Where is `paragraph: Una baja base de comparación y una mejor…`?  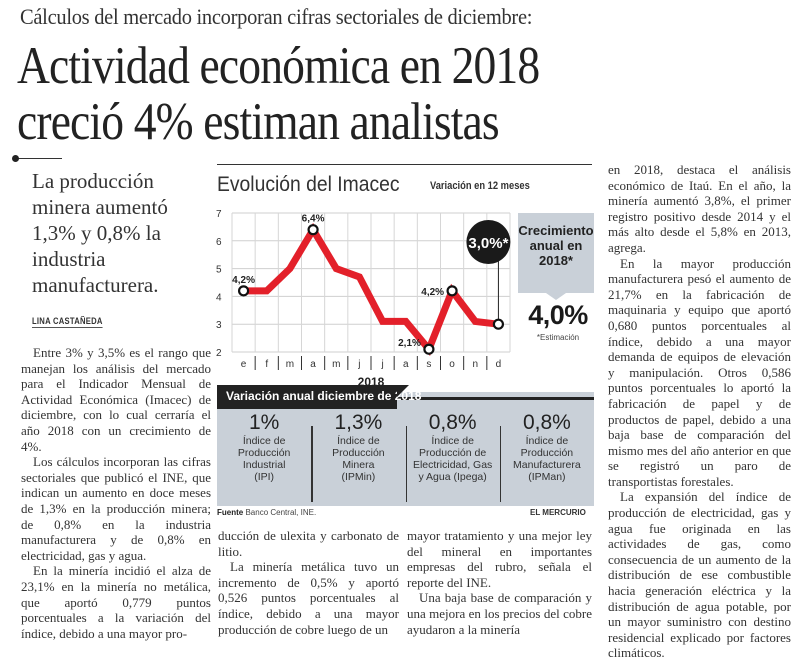
paragraph: Una baja base de comparación y una mejor… is located at coordinates (499, 613).